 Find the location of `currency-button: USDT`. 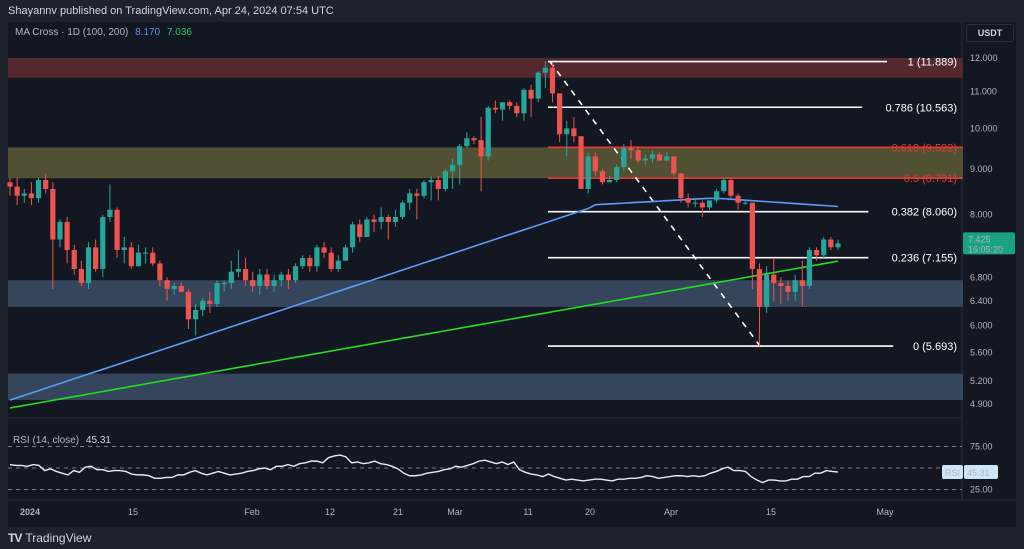

currency-button: USDT is located at coordinates (990, 33).